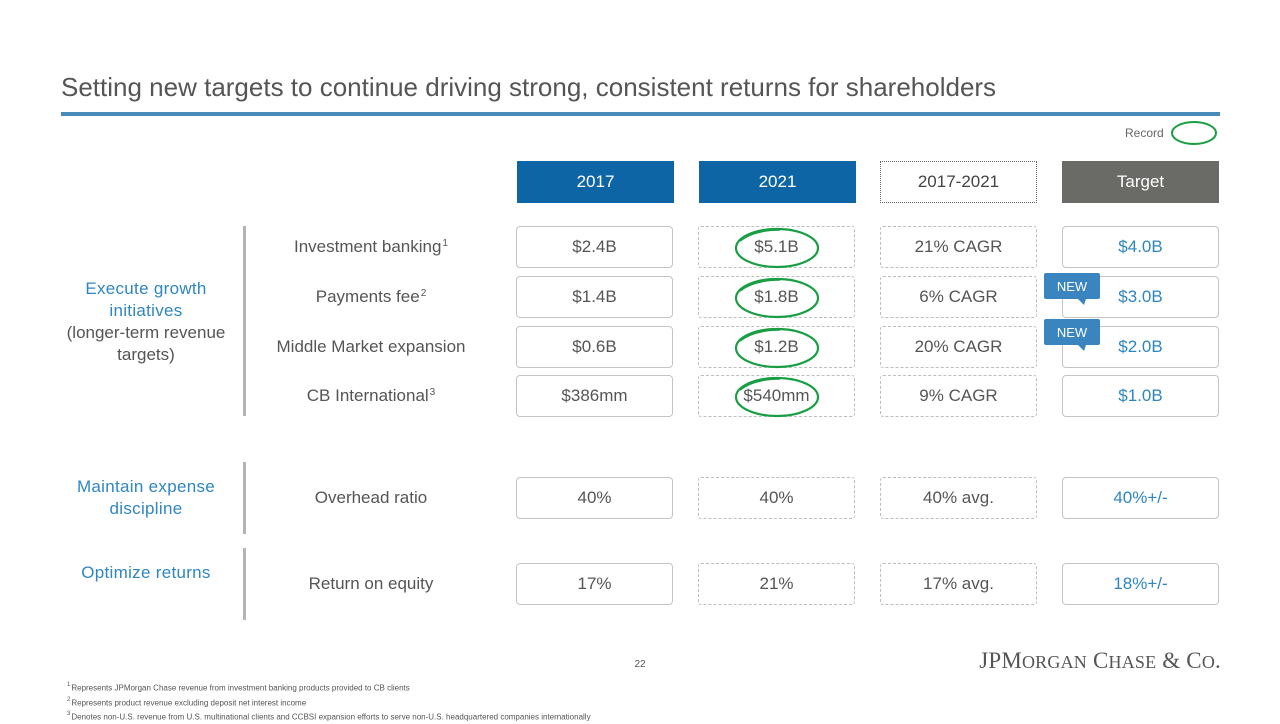 The image size is (1280, 724). I want to click on title-rule, so click(640, 114).